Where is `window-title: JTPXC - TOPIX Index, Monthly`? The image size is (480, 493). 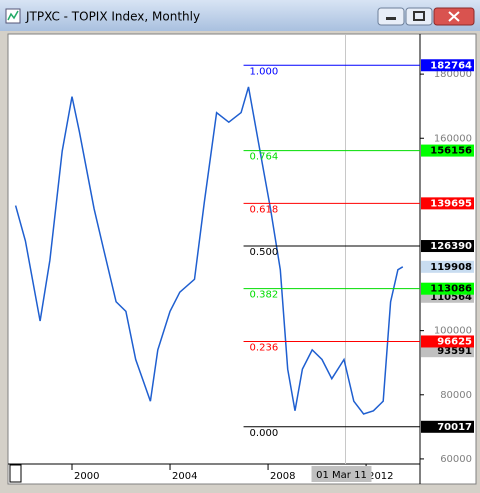 window-title: JTPXC - TOPIX Index, Monthly is located at coordinates (112, 17).